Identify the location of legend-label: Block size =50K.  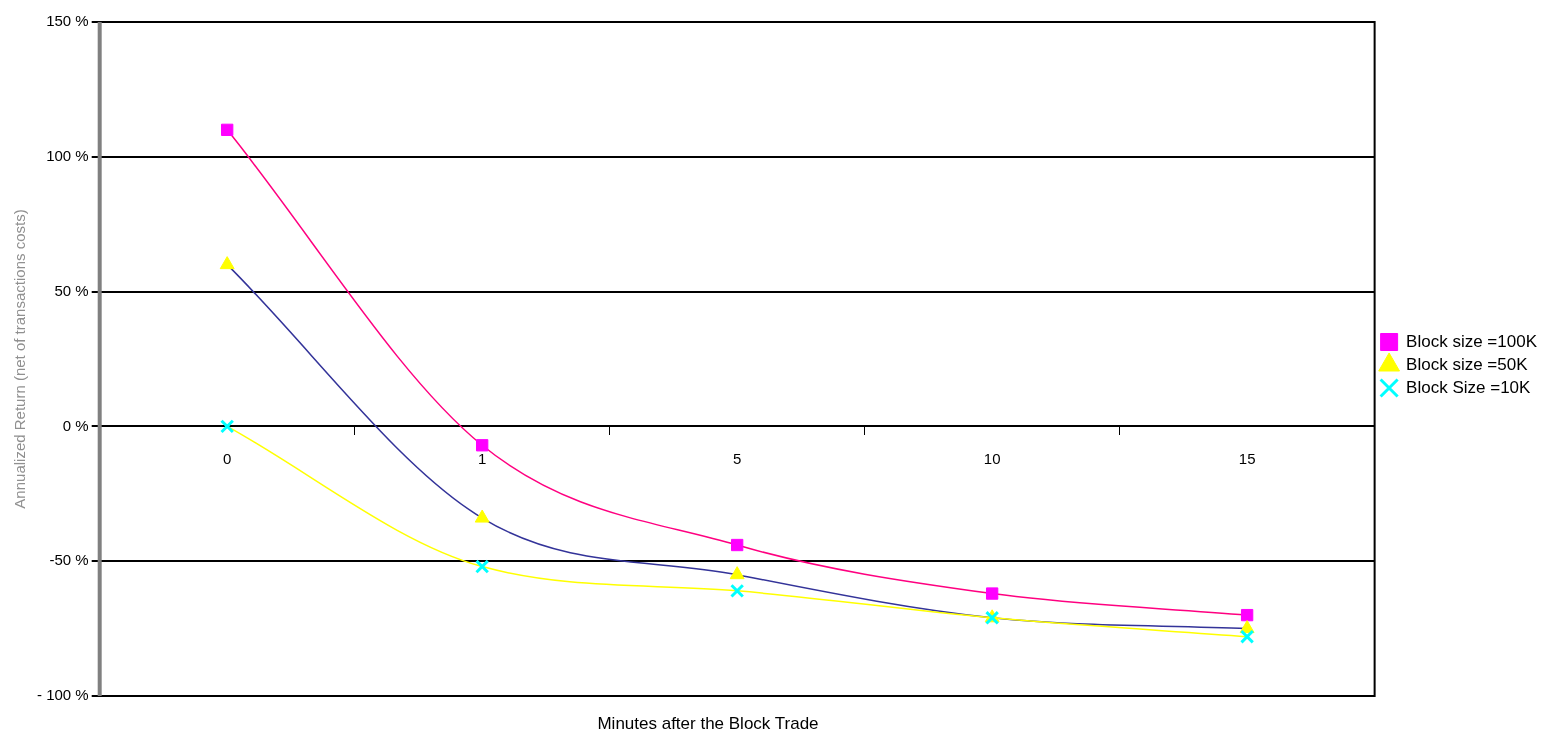
(1467, 364).